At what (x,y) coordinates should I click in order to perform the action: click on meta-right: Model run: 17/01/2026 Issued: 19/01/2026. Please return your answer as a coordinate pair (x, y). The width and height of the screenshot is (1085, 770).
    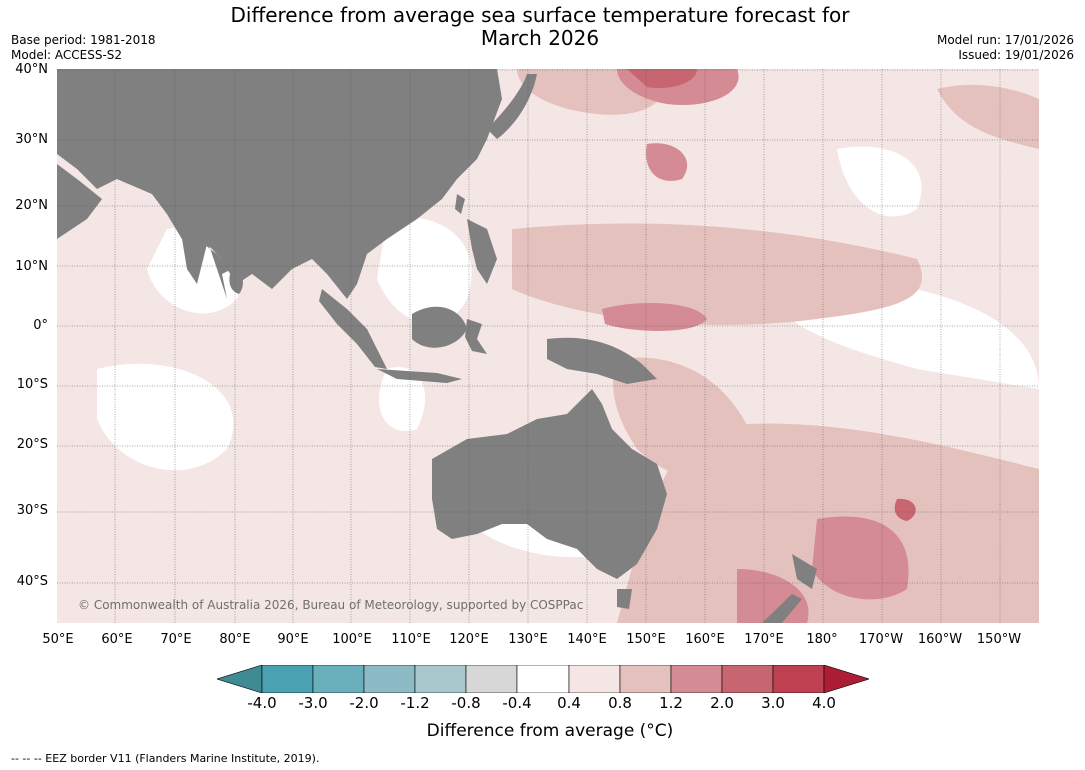
    Looking at the image, I should click on (1005, 48).